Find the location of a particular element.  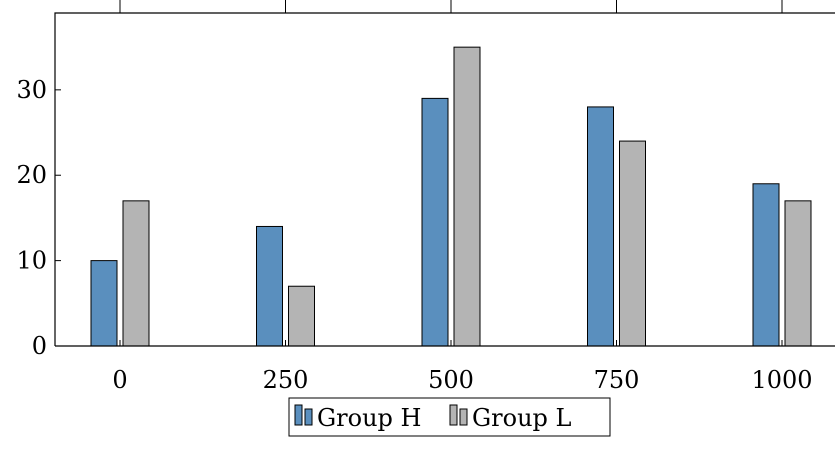

legend-label-group-h: Group H is located at coordinates (369, 418).